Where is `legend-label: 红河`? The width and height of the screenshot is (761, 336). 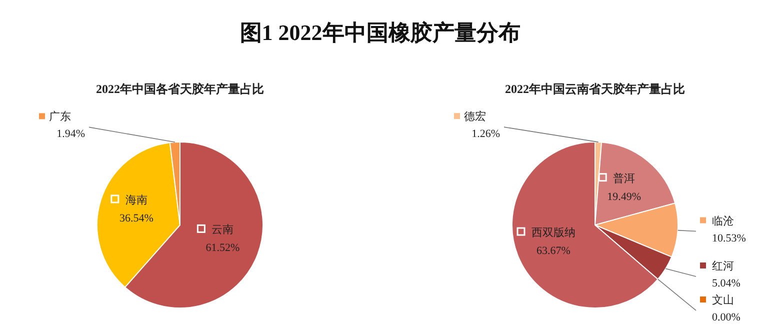
legend-label: 红河 is located at coordinates (723, 266).